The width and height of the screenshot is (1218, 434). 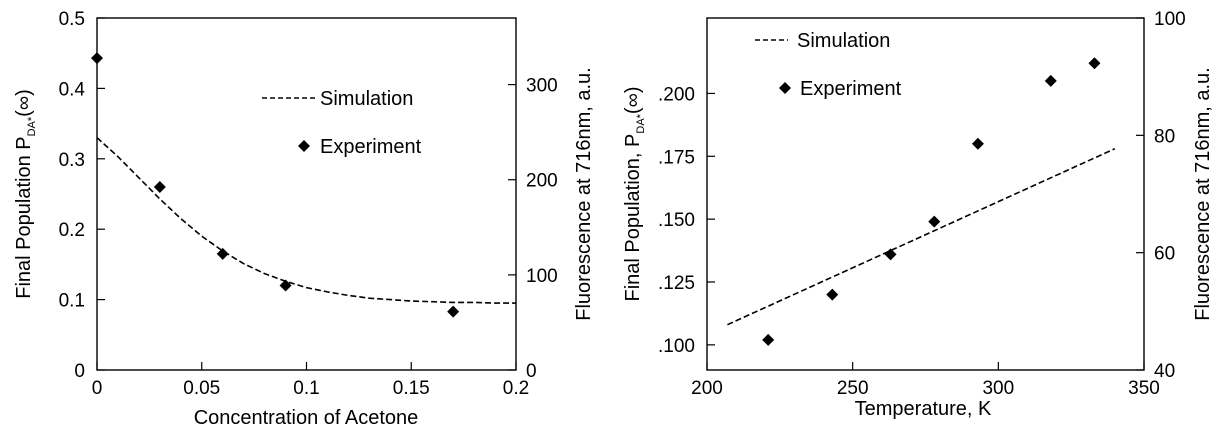 I want to click on x-tick-label-left: 0, so click(x=97, y=388).